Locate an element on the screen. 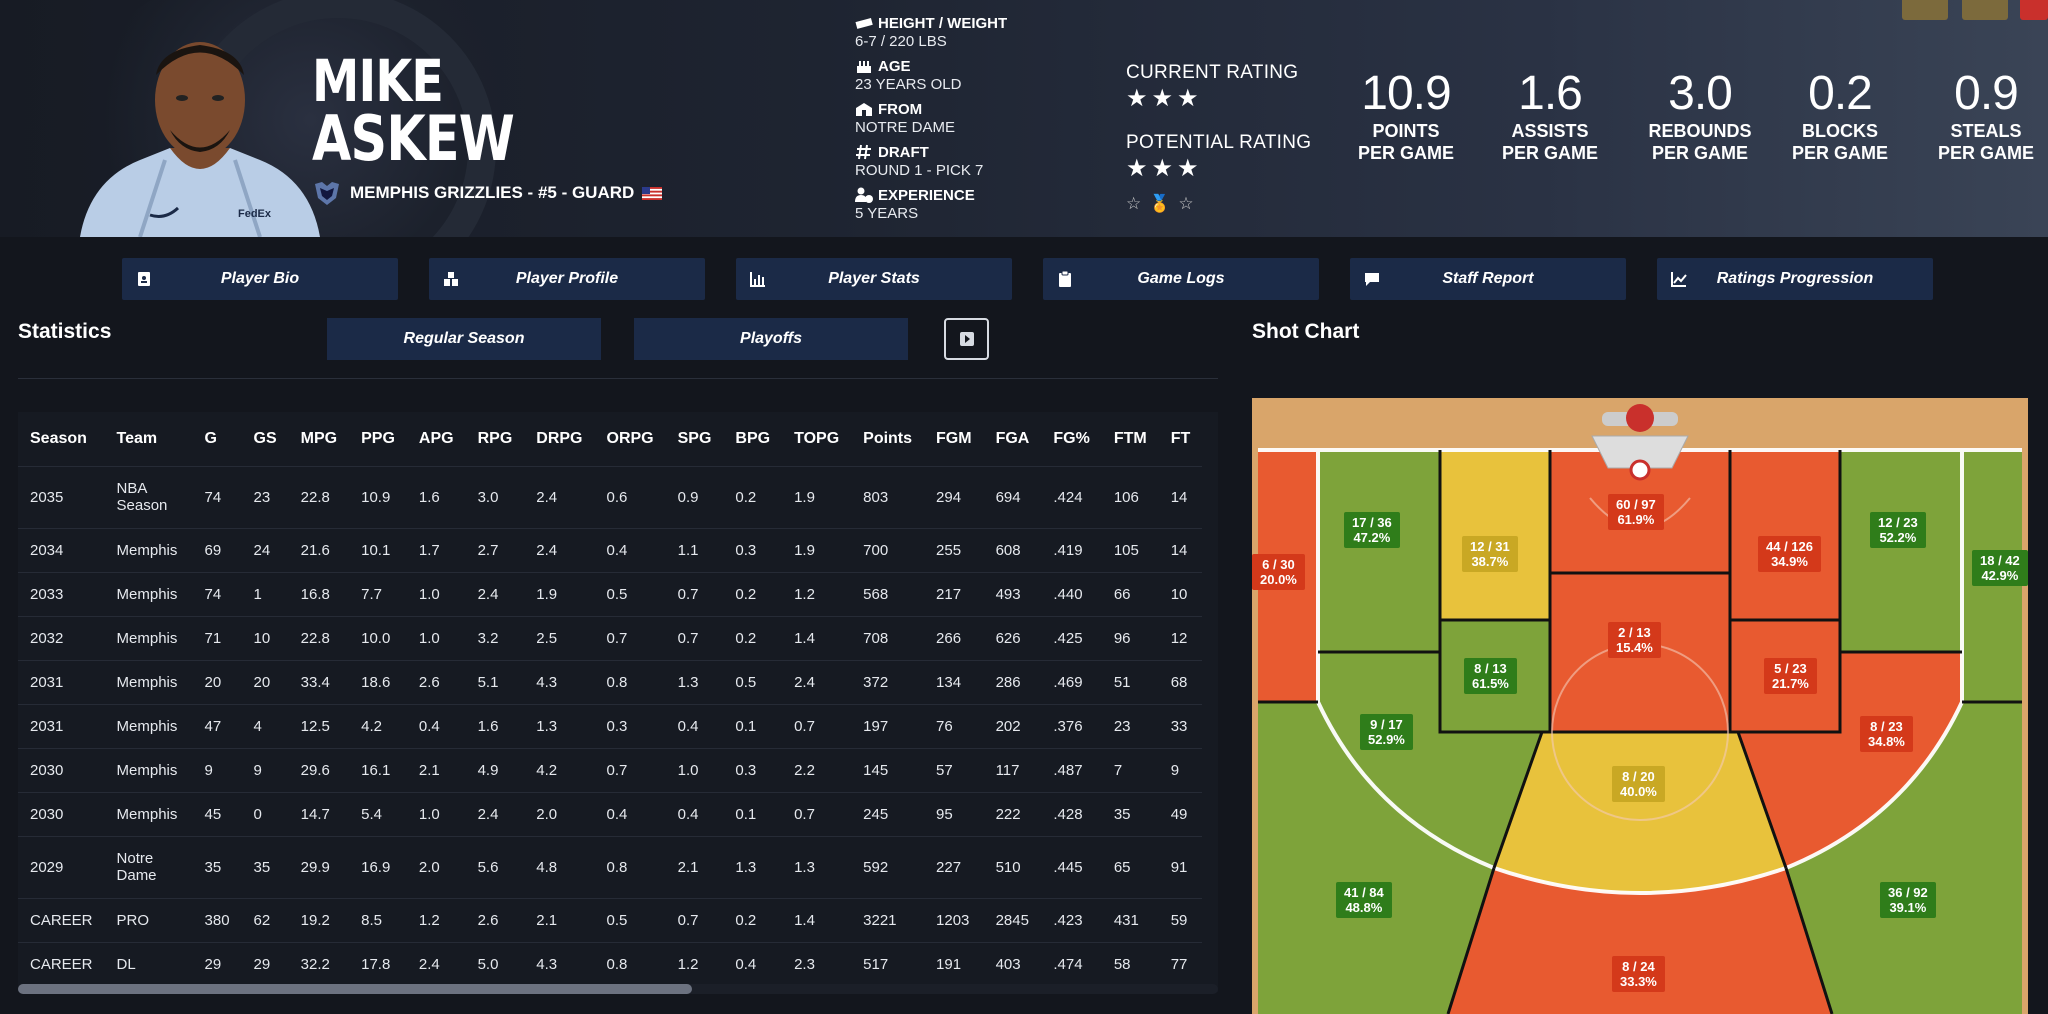 The image size is (2048, 1014). current-rating-stars: ★ ★ ★ is located at coordinates (1218, 99).